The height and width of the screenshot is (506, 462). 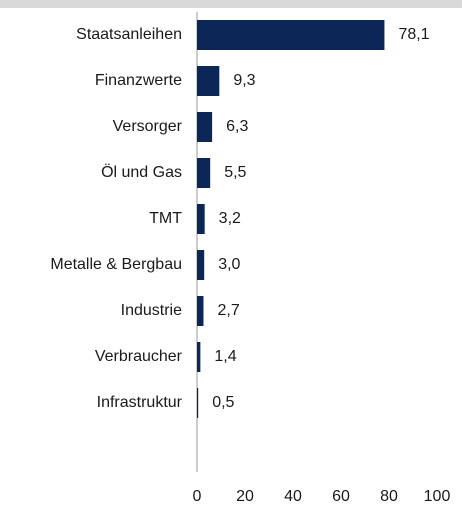 I want to click on value-label: 9,3, so click(x=244, y=80).